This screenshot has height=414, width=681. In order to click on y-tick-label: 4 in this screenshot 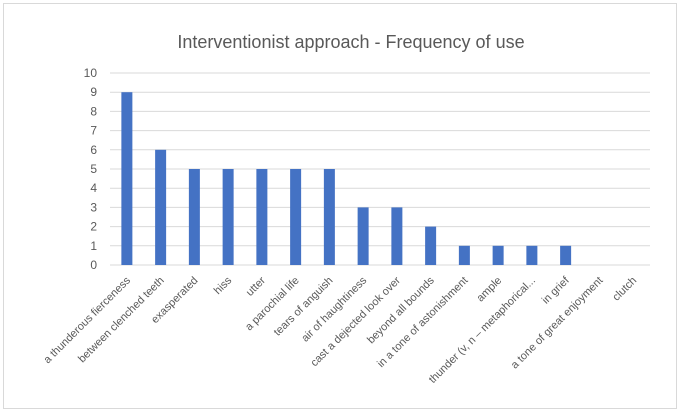, I will do `click(93, 188)`.